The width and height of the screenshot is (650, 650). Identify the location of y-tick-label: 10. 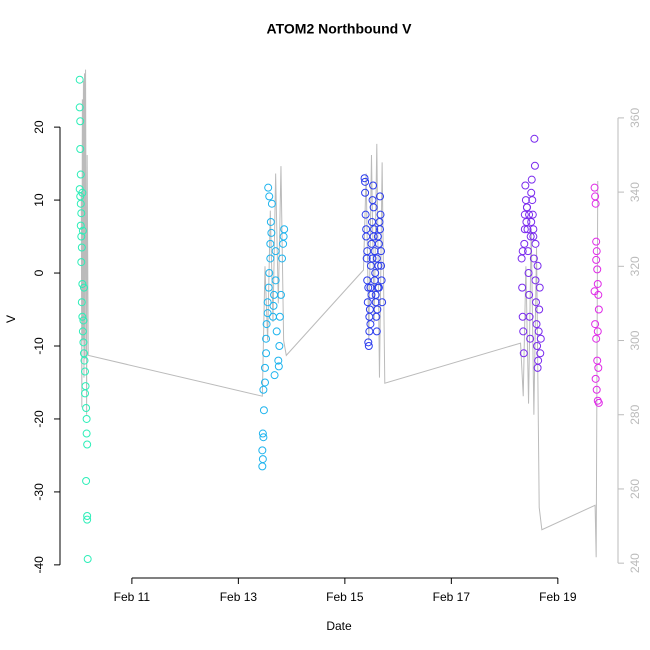
(39, 200).